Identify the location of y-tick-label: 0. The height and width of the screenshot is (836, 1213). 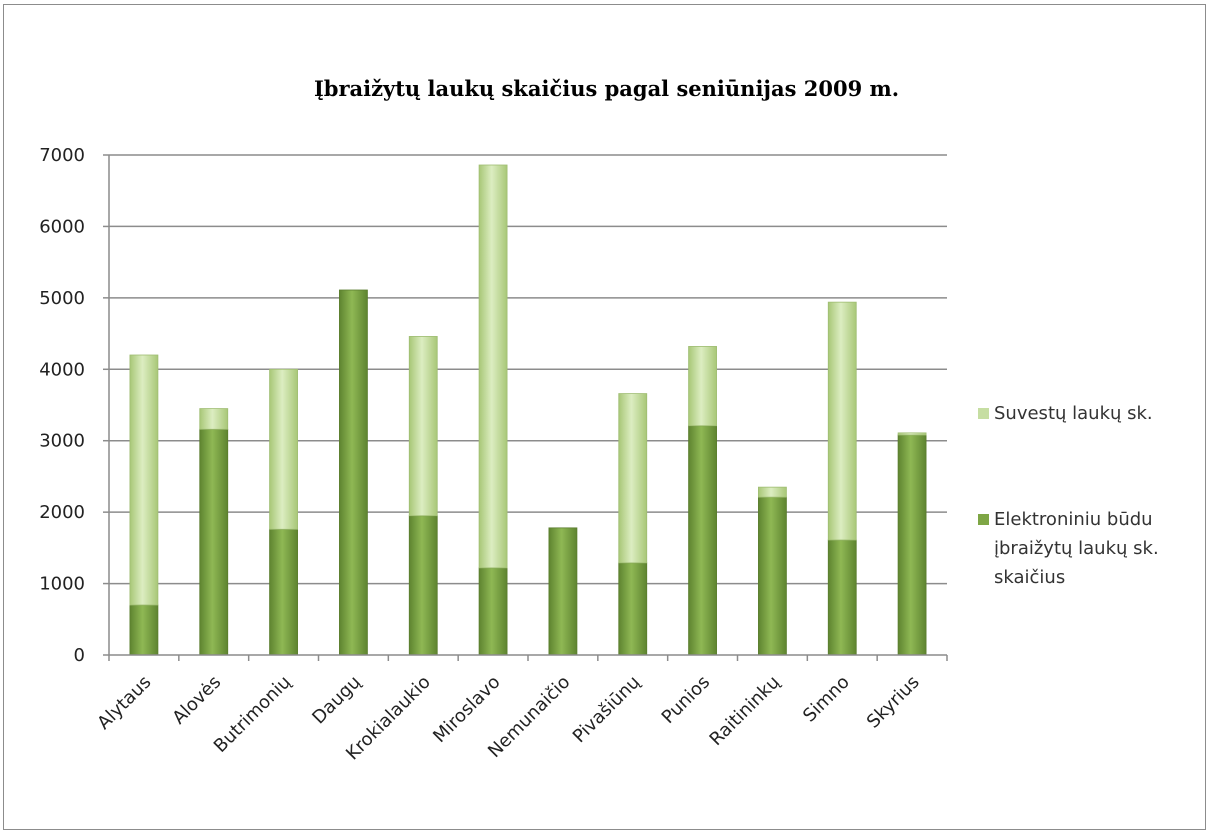
(79, 655).